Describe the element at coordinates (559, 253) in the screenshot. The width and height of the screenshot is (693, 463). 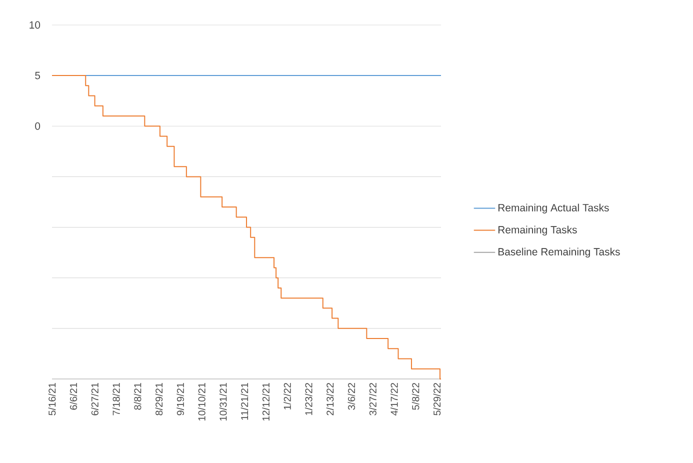
I see `legend-label: Baseline Remaining Tasks` at that location.